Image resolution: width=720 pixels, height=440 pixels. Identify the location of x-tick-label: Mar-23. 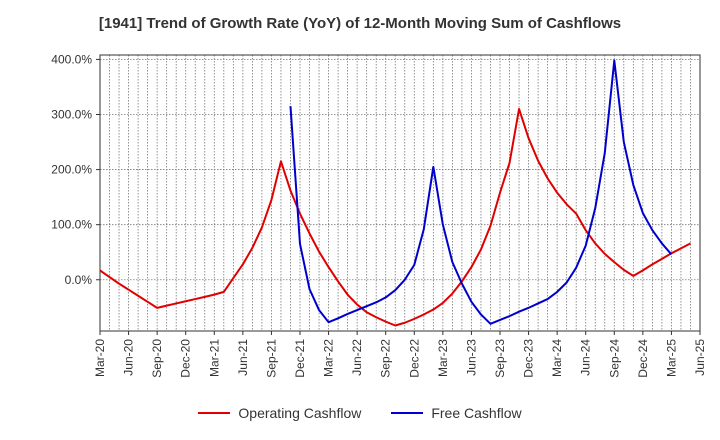
(443, 358).